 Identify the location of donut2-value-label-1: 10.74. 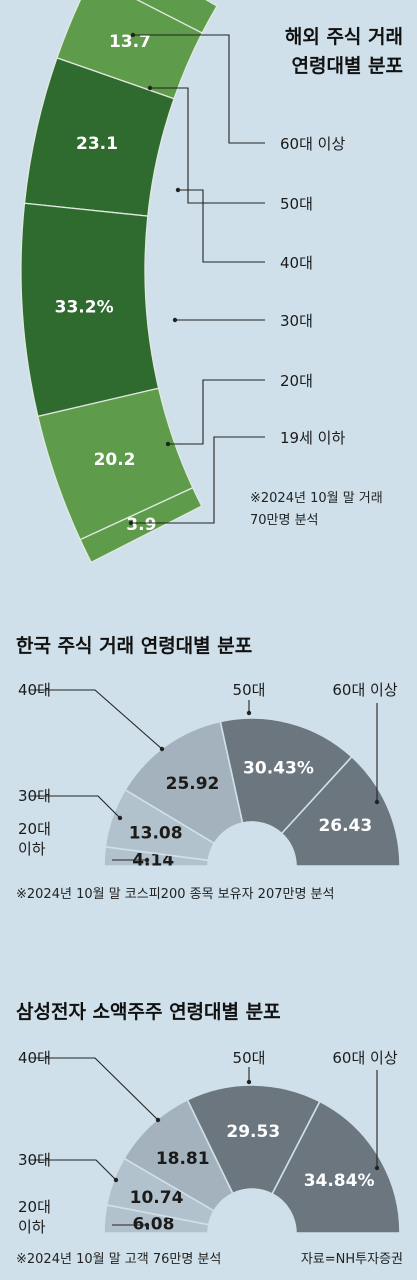
(157, 1198).